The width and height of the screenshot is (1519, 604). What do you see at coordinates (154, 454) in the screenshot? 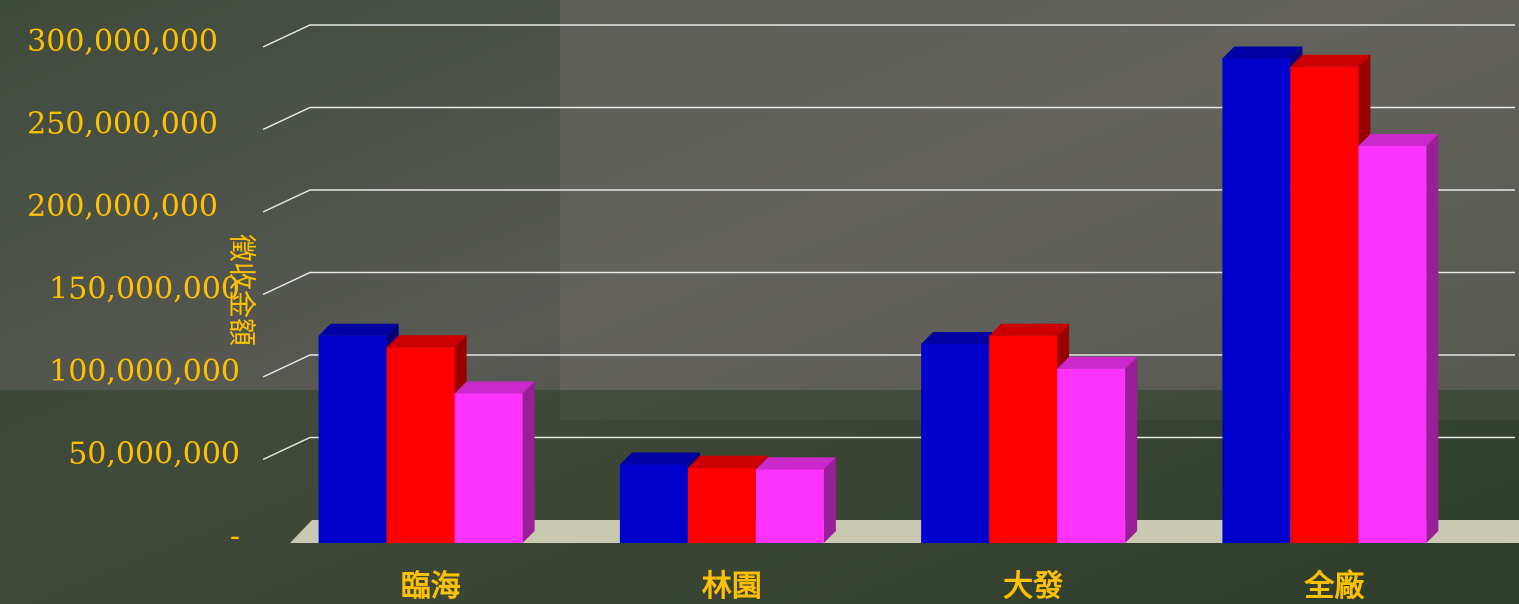
I see `y-tick-label: 50,000,000` at bounding box center [154, 454].